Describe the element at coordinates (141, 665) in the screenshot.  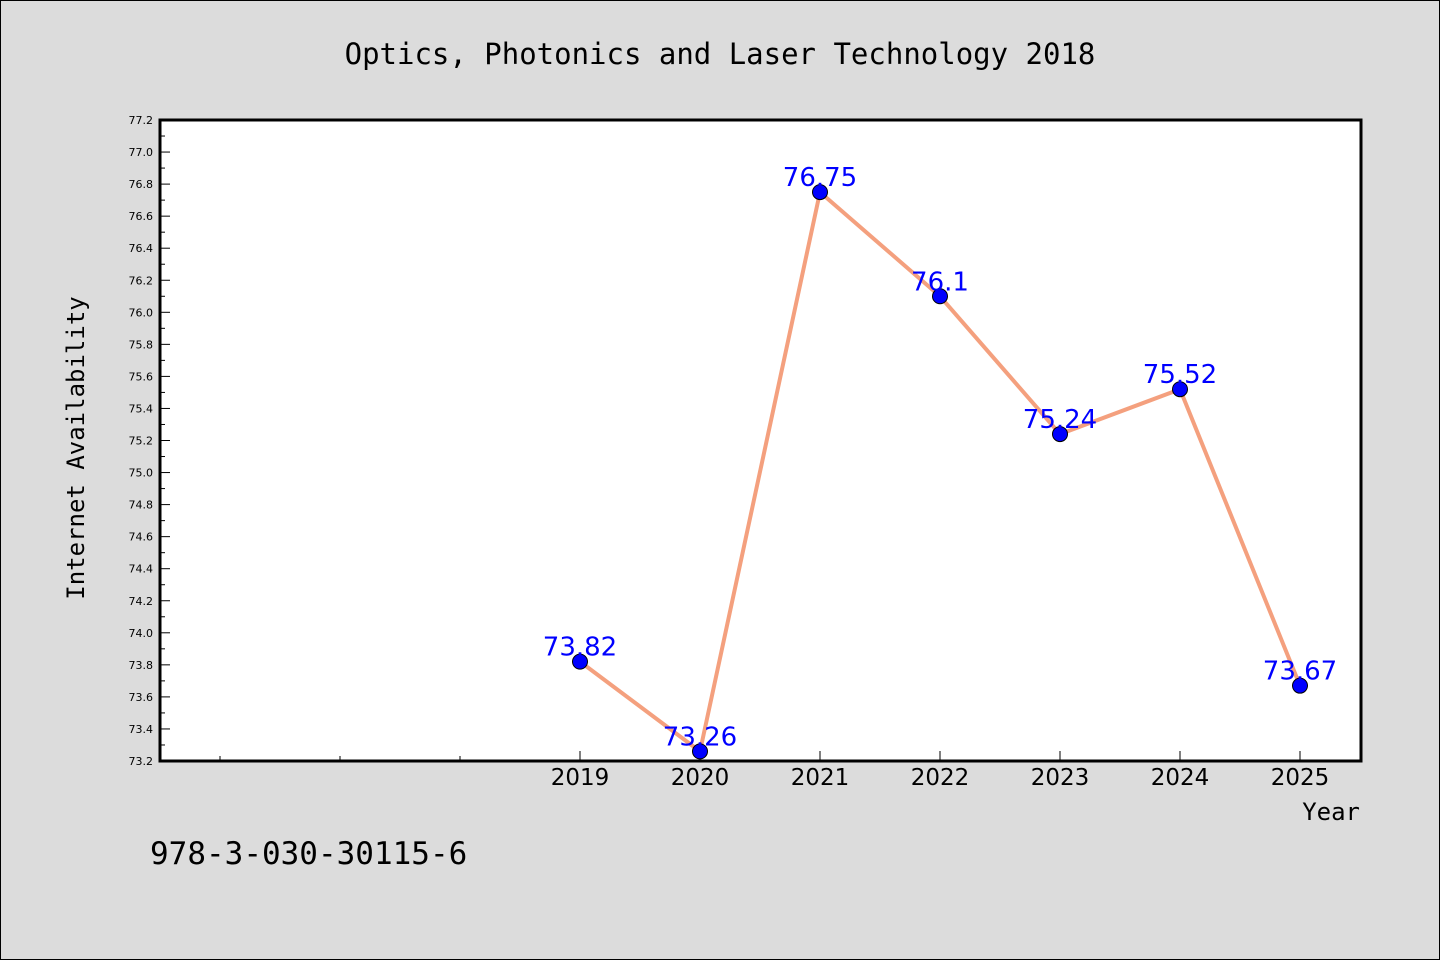
I see `y-tick-label: 73.8` at that location.